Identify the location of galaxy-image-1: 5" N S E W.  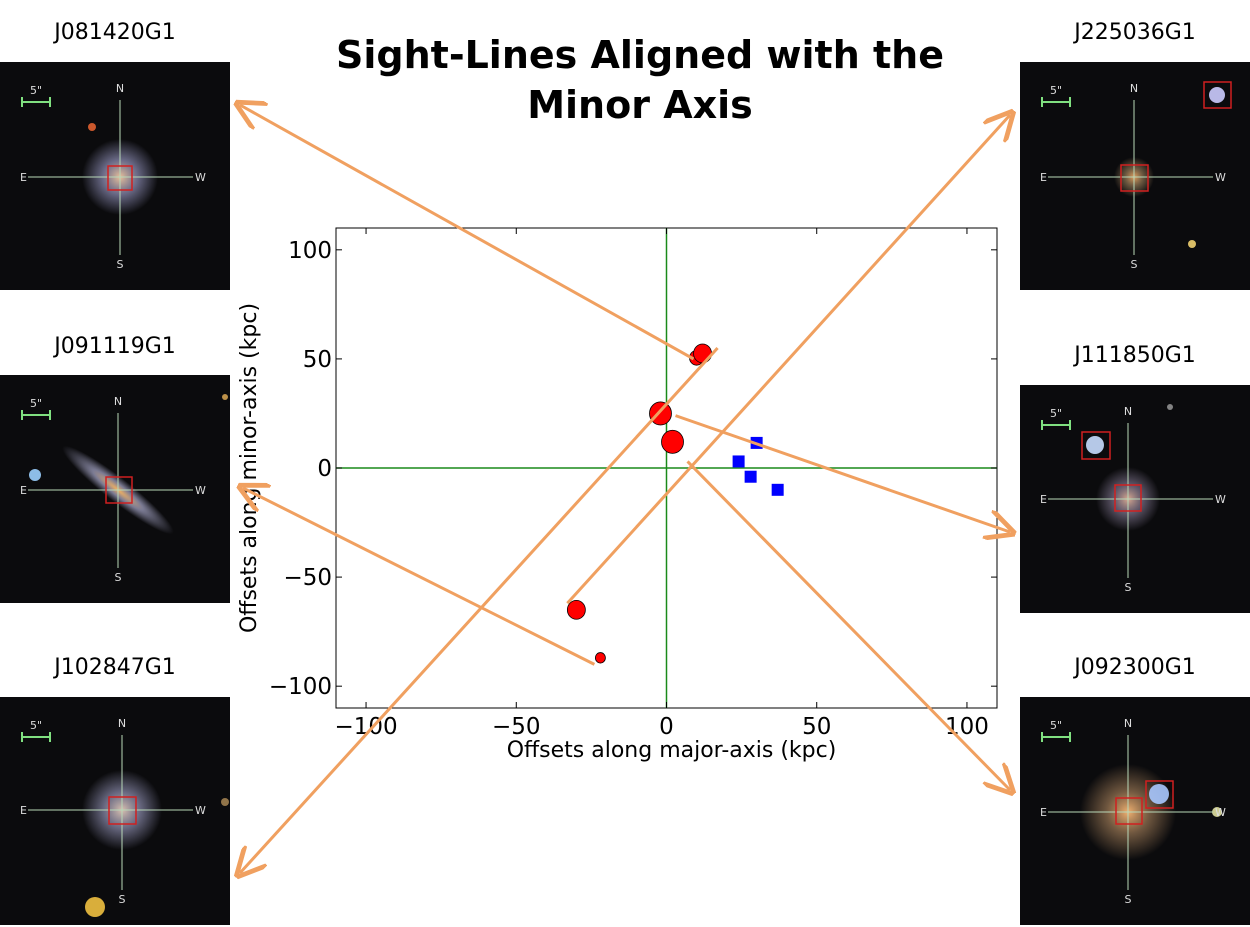
(115, 176).